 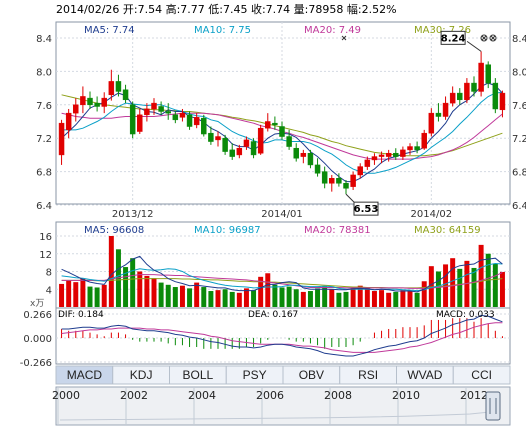 I want to click on volume-ma-lines, so click(x=282, y=274).